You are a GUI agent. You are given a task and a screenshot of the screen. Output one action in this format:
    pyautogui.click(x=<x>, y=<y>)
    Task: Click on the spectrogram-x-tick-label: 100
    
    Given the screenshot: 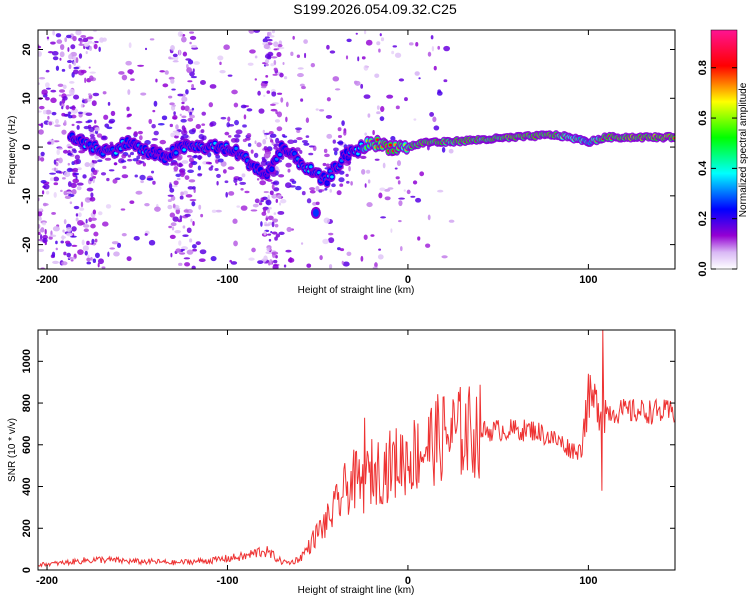 What is the action you would take?
    pyautogui.click(x=588, y=280)
    